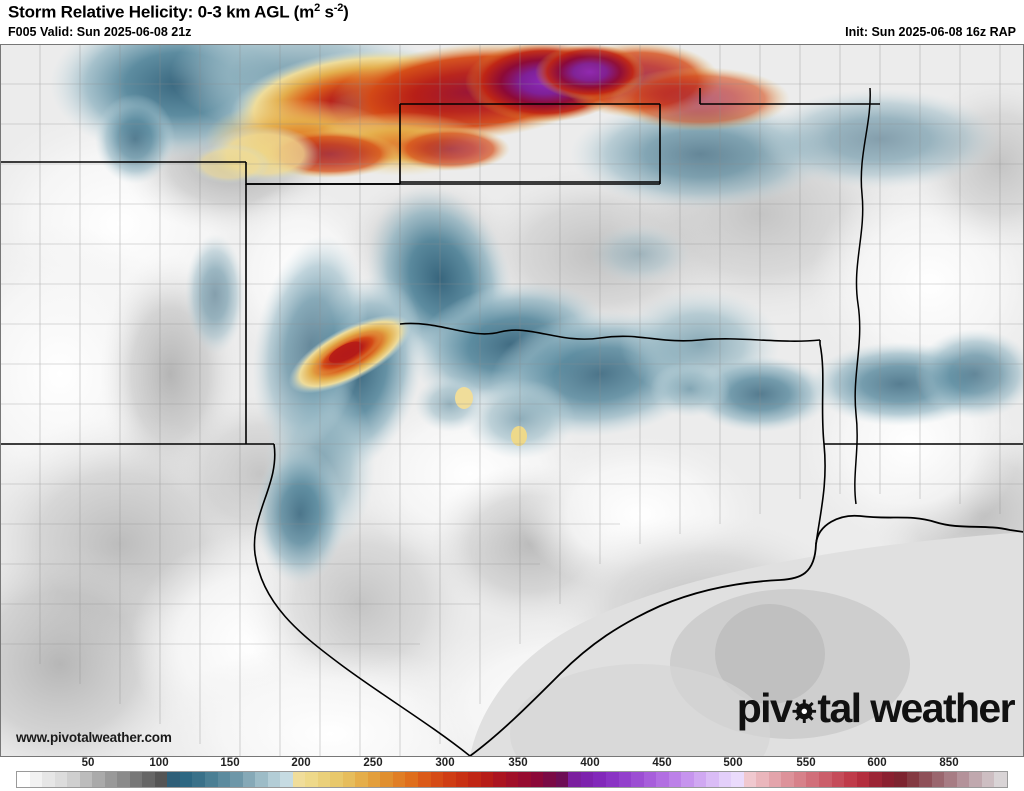 Image resolution: width=1024 pixels, height=791 pixels. I want to click on title-superscript-2: -2, so click(338, 8).